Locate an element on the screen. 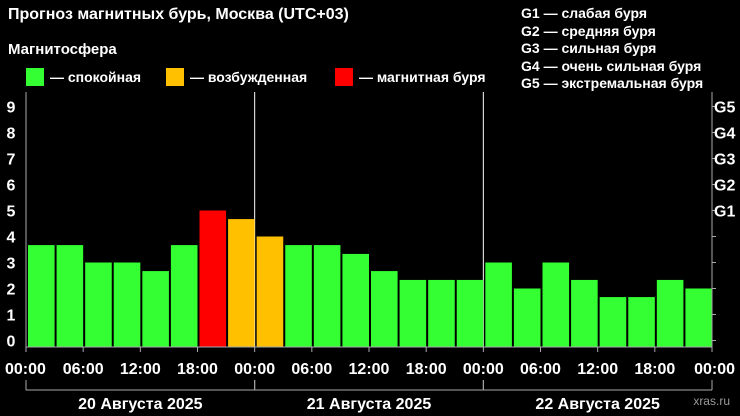  y-tick-label: 1 is located at coordinates (11, 316).